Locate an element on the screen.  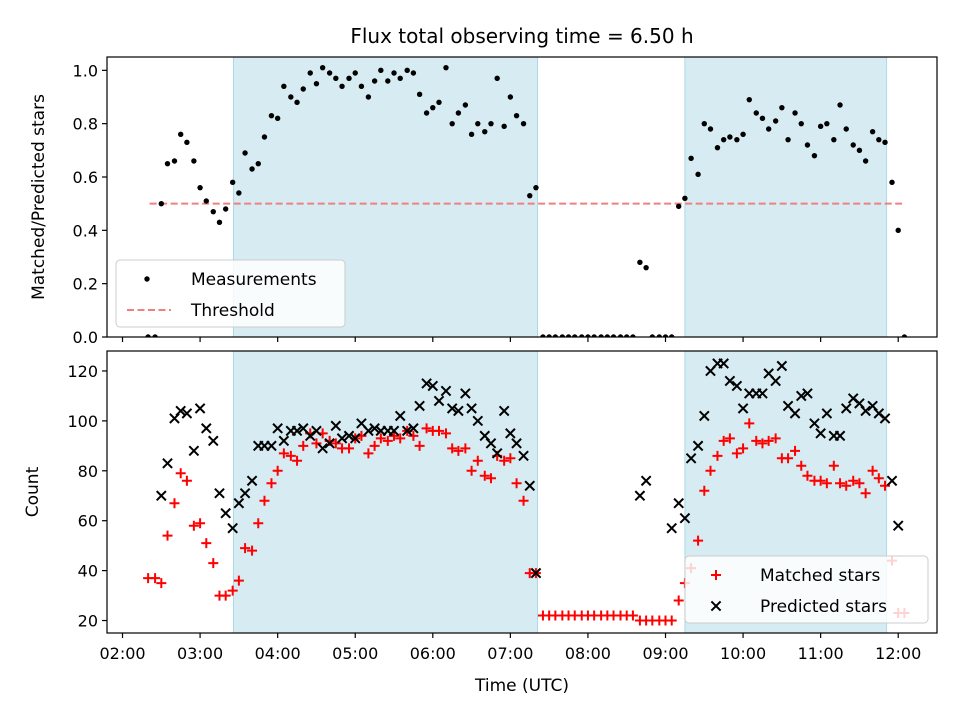
legend-marker-matched is located at coordinates (716, 575).